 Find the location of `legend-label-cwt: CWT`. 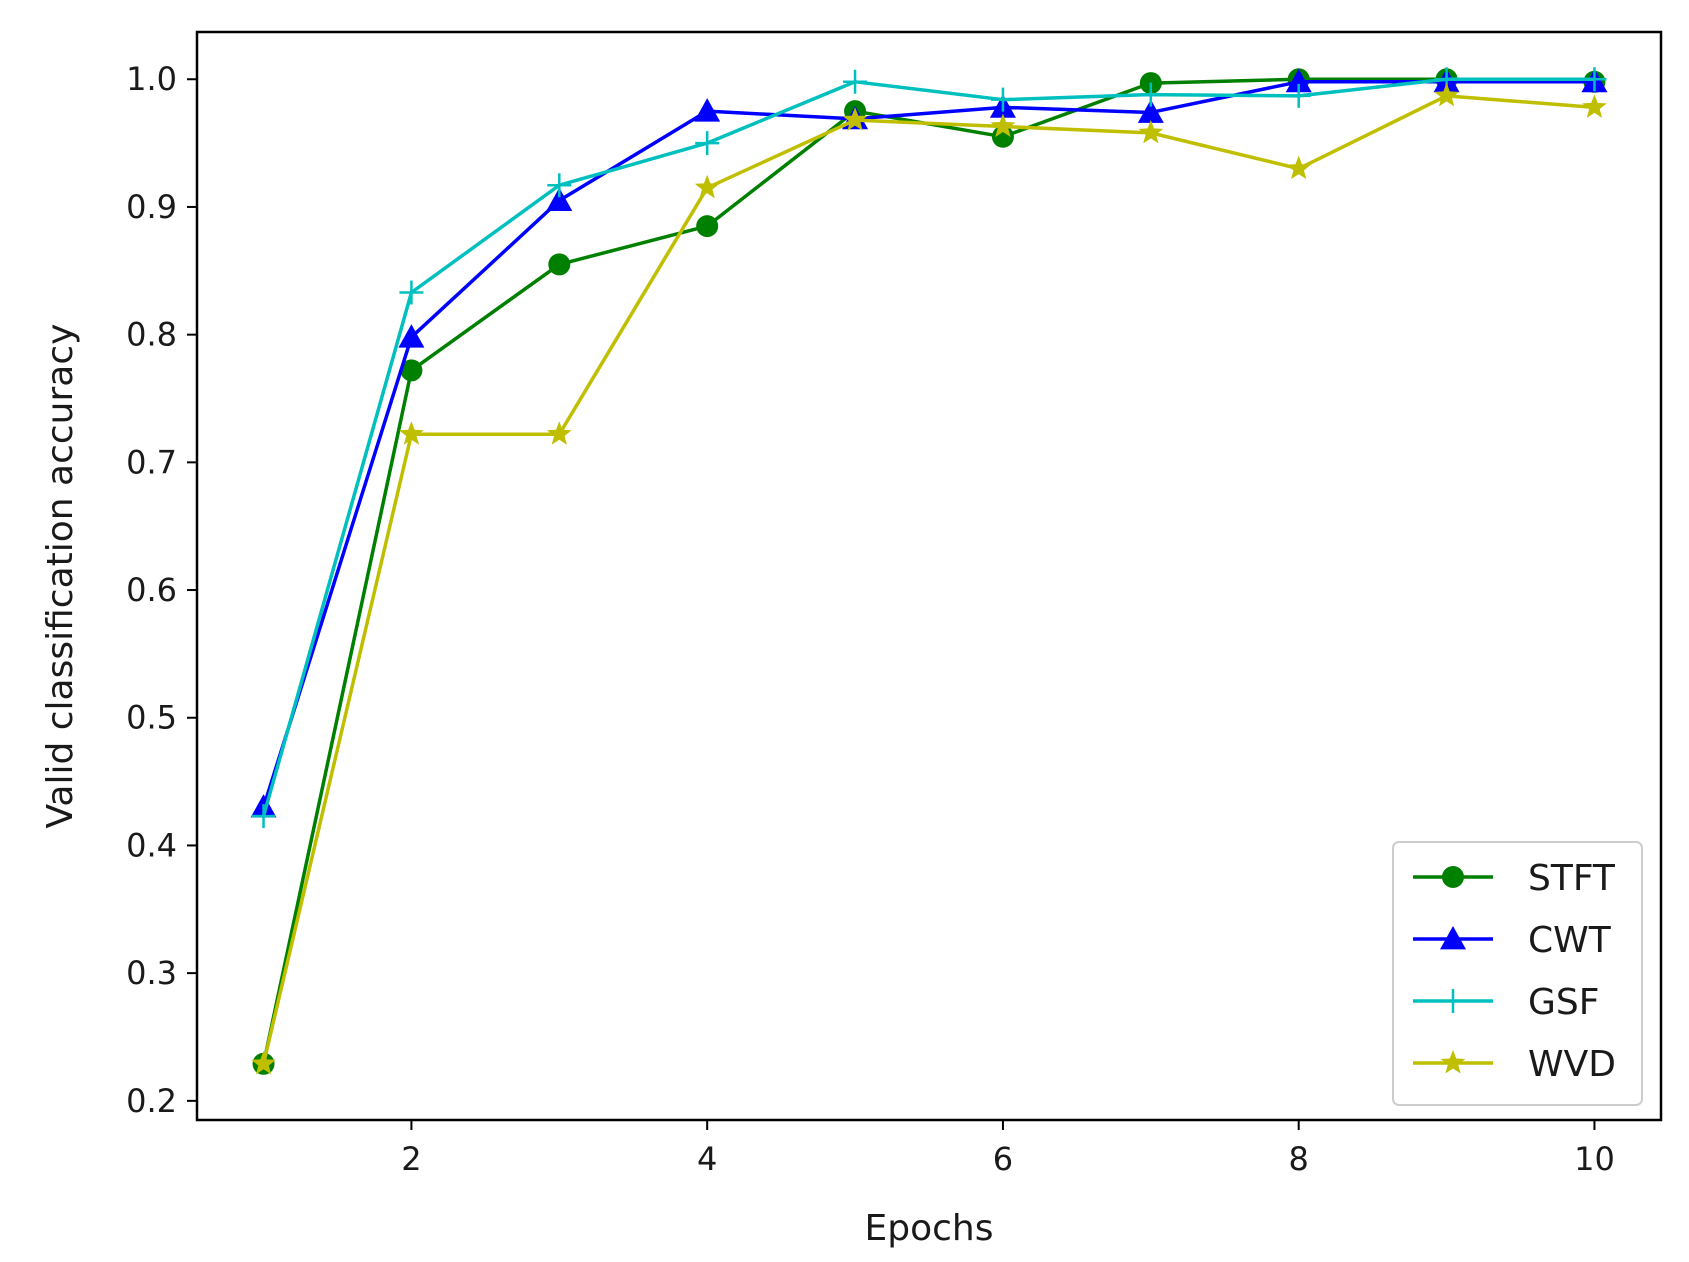

legend-label-cwt: CWT is located at coordinates (1570, 940).